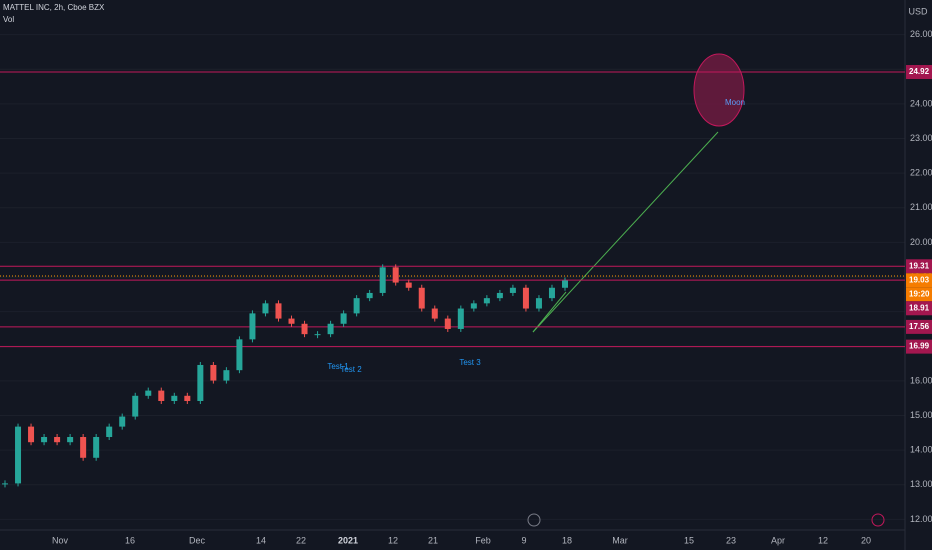 The height and width of the screenshot is (550, 932). I want to click on countdown-tag, so click(919, 294).